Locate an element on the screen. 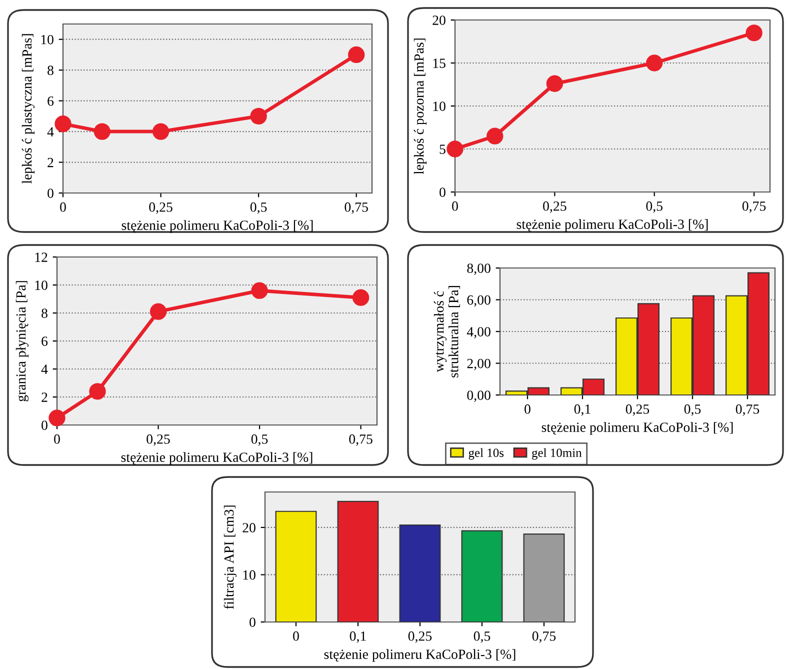 Image resolution: width=787 pixels, height=669 pixels. y-tick-label: 4,00 is located at coordinates (478, 332).